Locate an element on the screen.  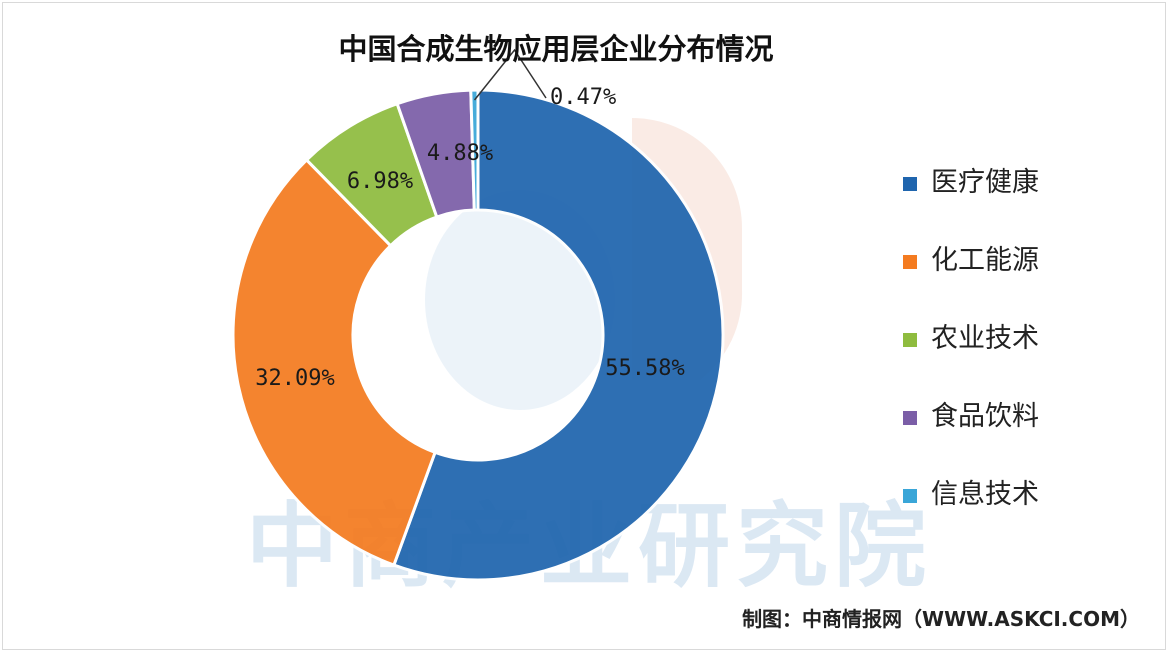
label-leader-line is located at coordinates (510, 74).